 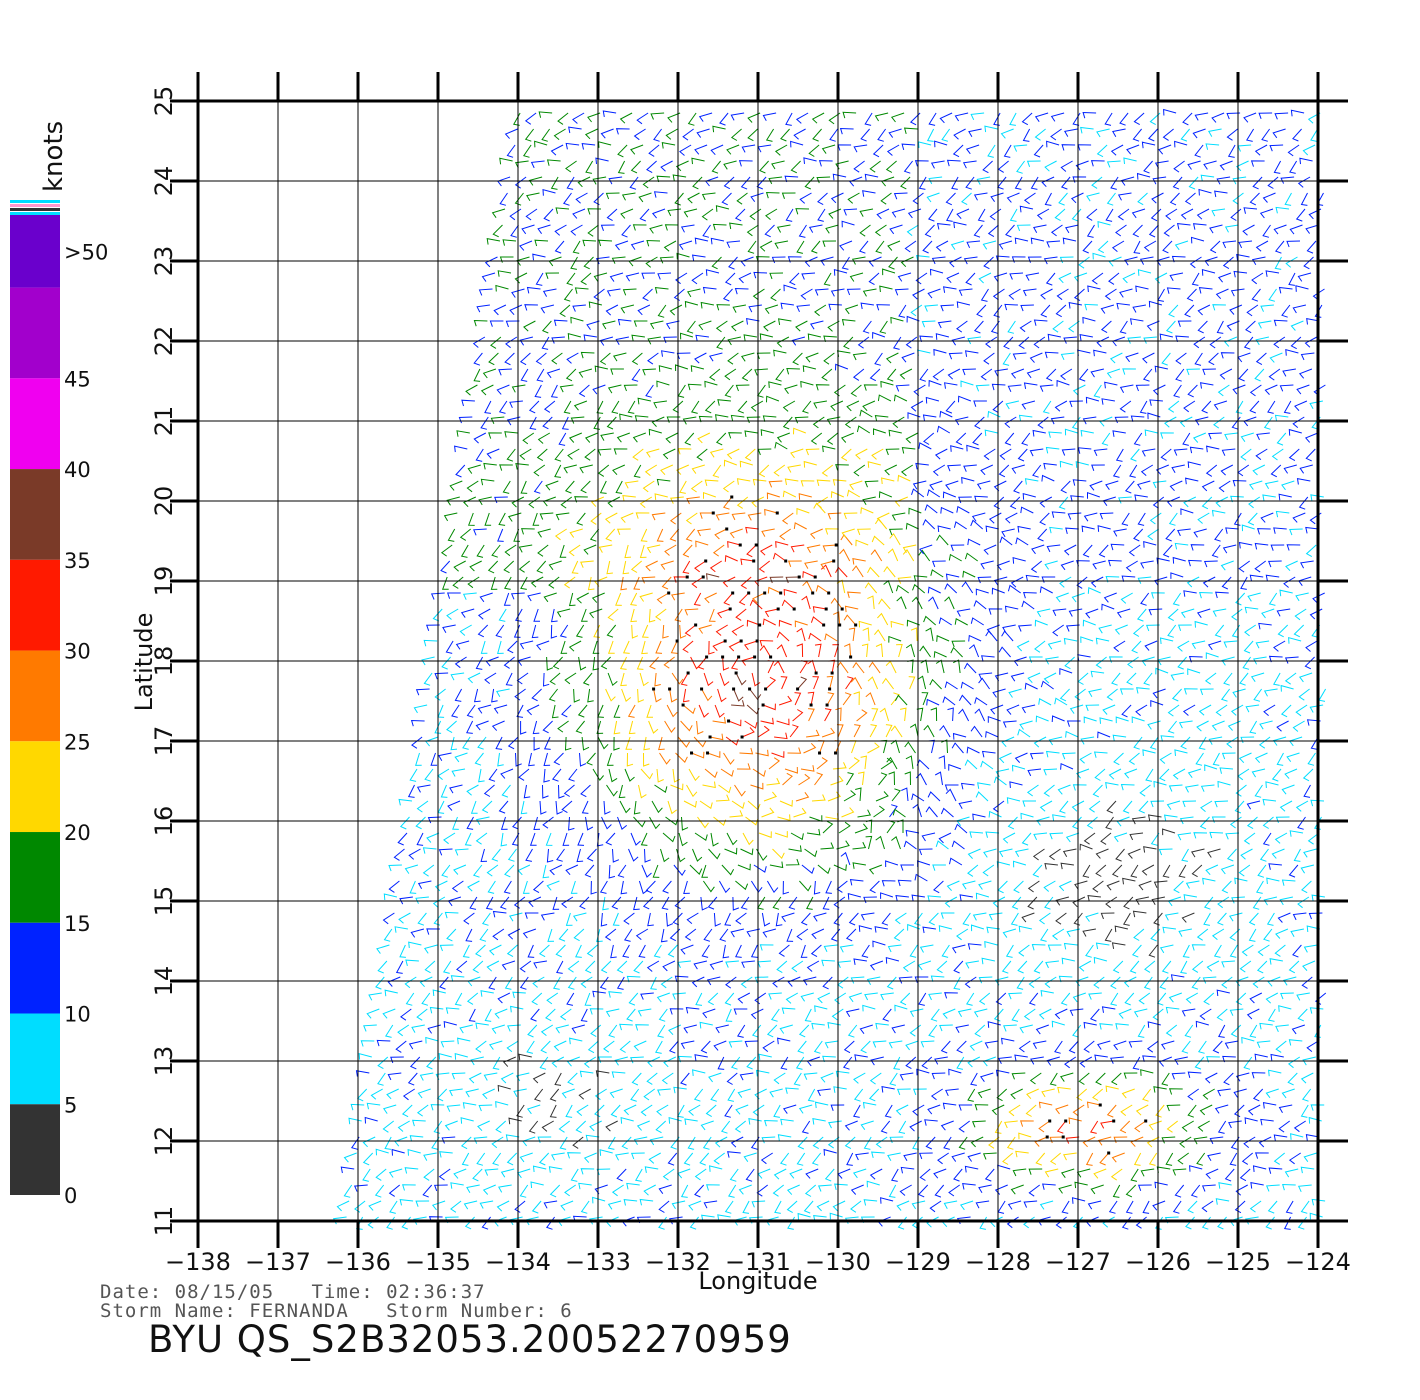 What do you see at coordinates (827, 705) in the screenshot?
I see `rain-flag-marker` at bounding box center [827, 705].